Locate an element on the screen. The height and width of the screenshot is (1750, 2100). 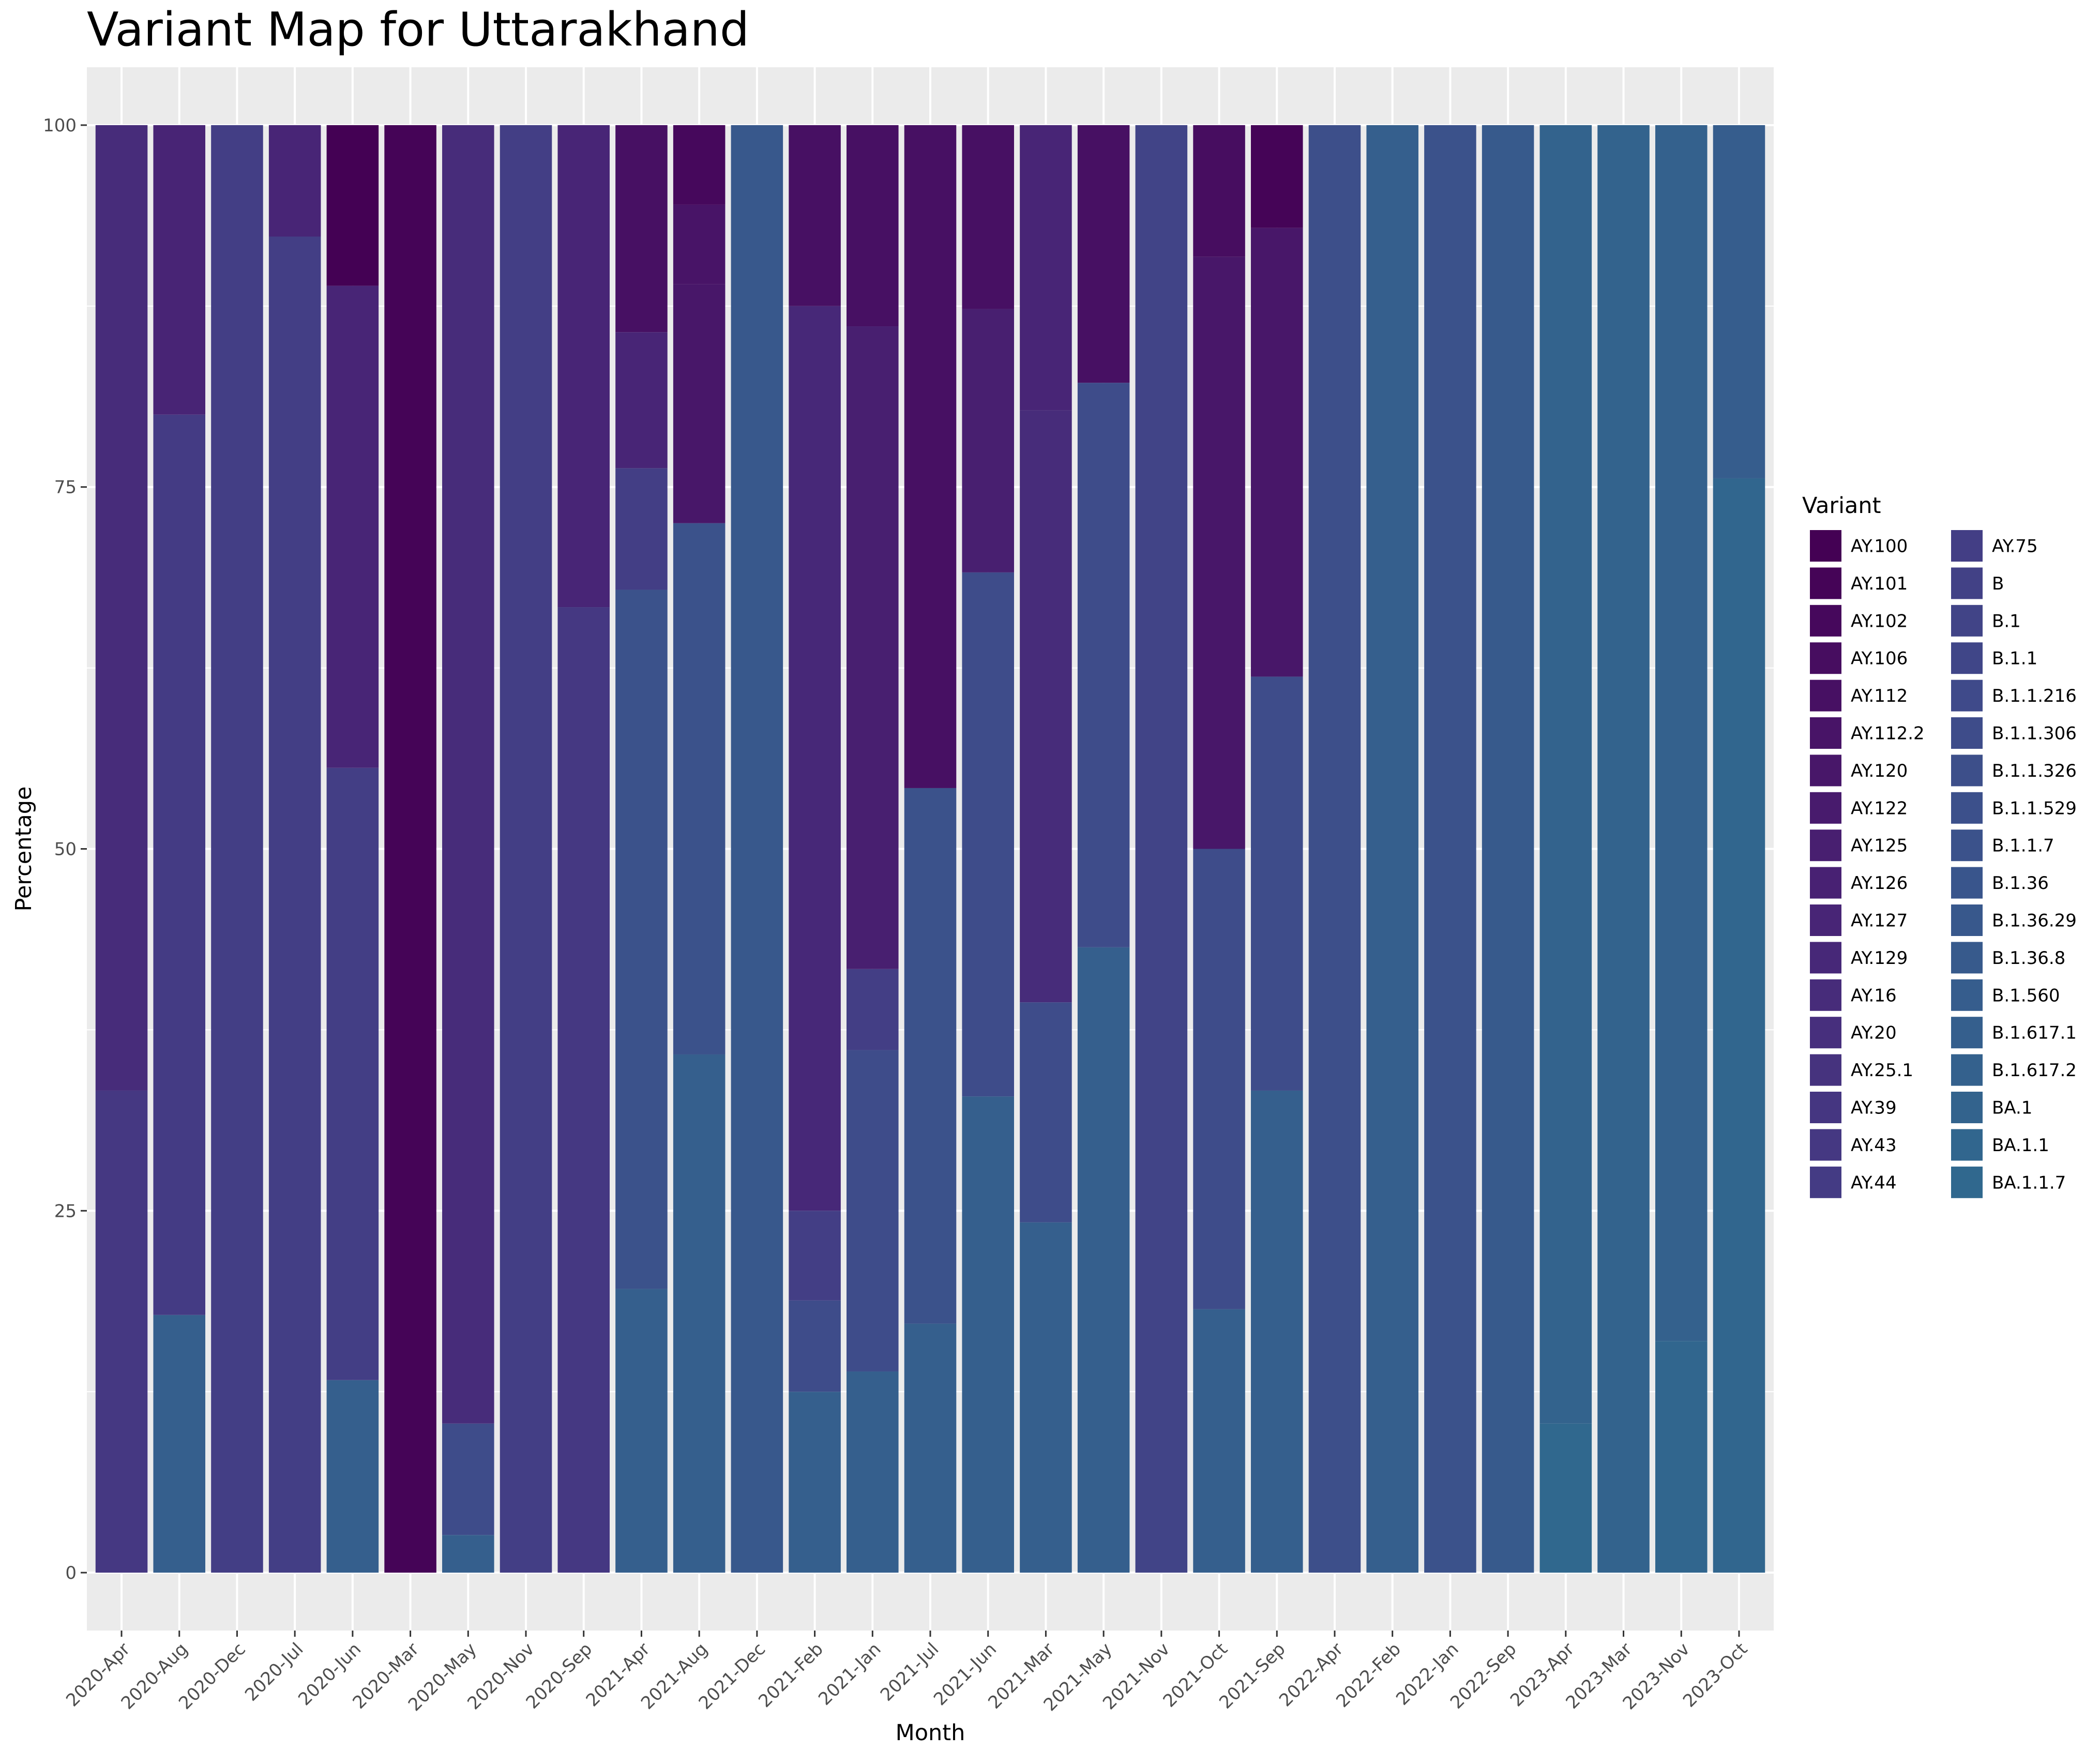
legend-label: B.1.1.7 is located at coordinates (2023, 846).